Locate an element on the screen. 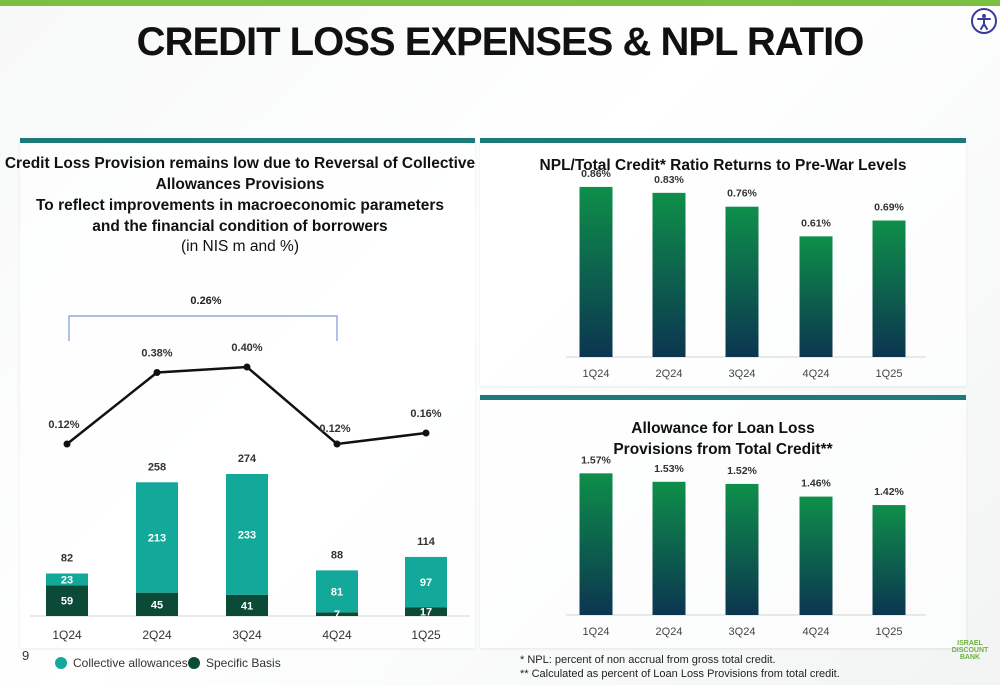 The width and height of the screenshot is (1000, 685). legend-specific: Specific Basis is located at coordinates (234, 663).